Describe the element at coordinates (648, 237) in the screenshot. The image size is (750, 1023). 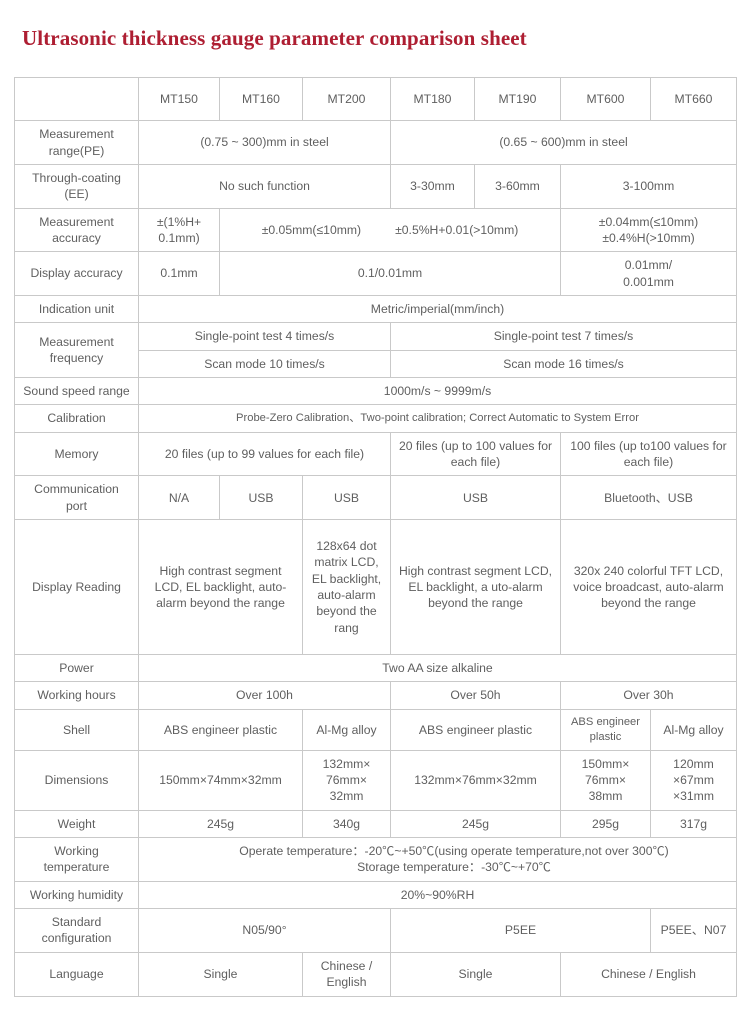
I see `accuracy-600-gt10: ±0.4%H(>10mm)` at that location.